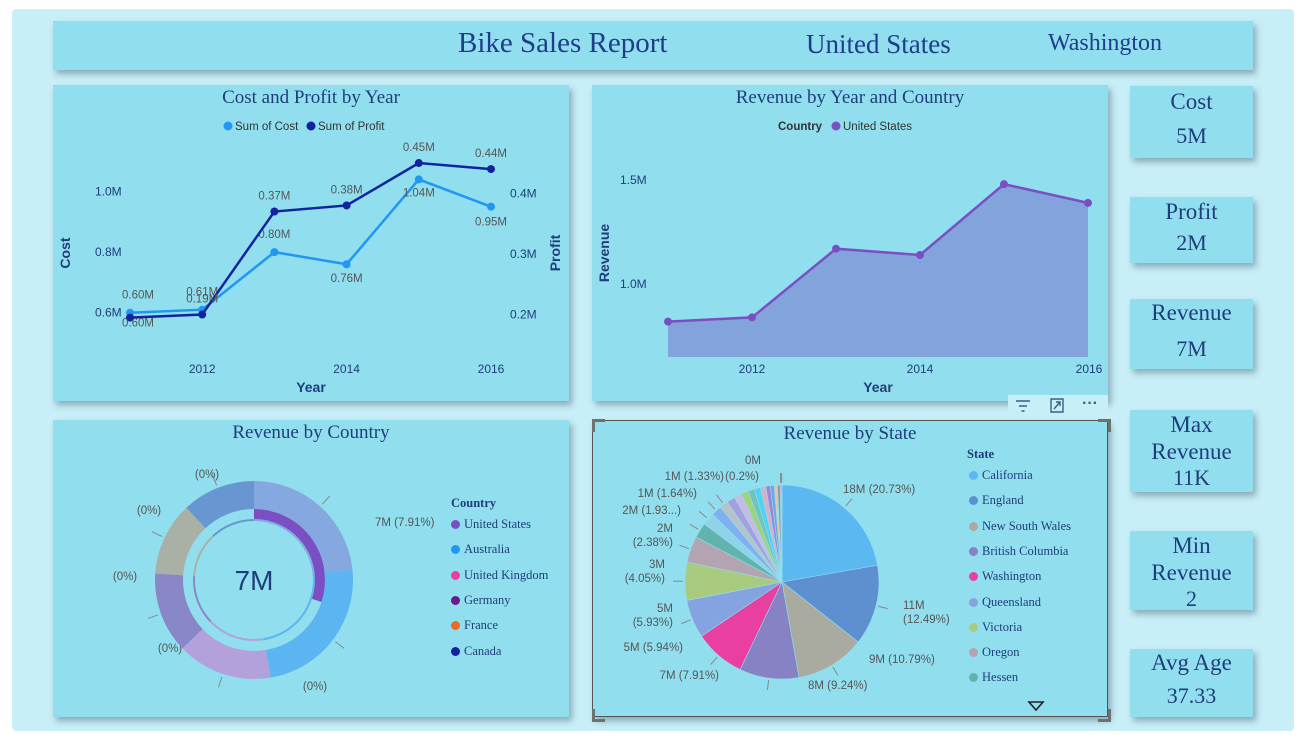  Describe the element at coordinates (902, 660) in the screenshot. I see `pie-label-2: 9M (10.79%)` at that location.